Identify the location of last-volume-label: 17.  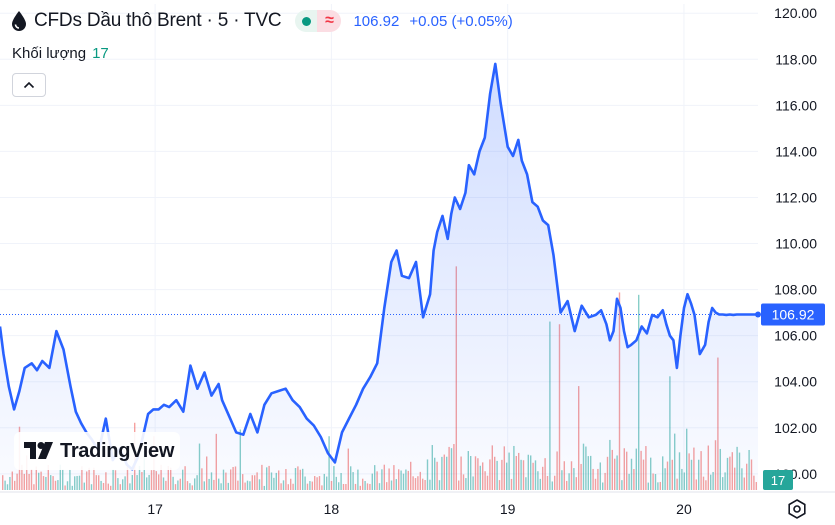
(778, 480).